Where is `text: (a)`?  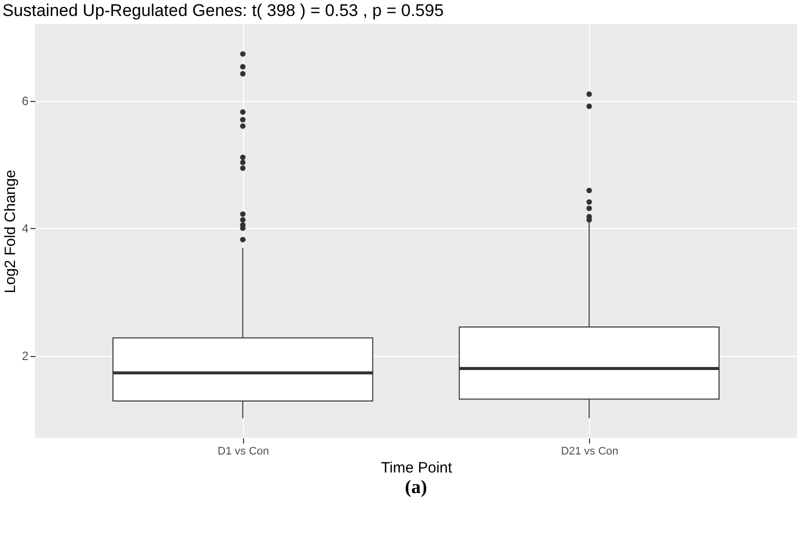 text: (a) is located at coordinates (416, 487).